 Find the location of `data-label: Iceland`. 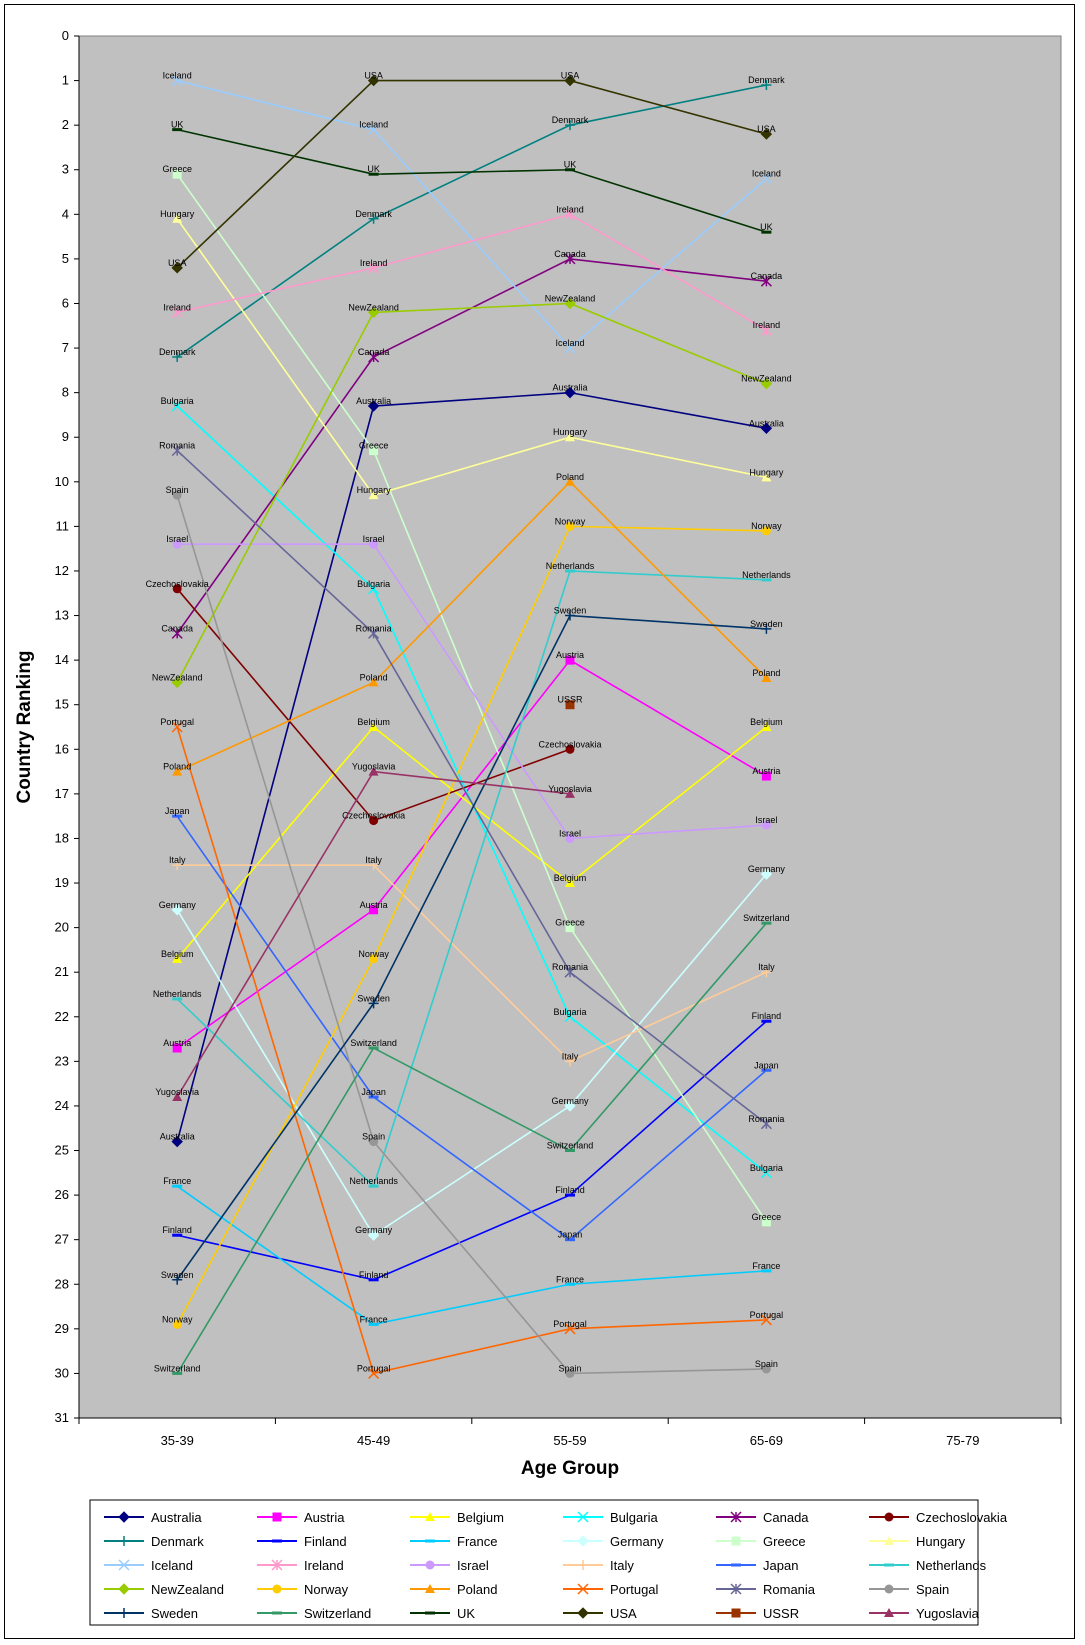

data-label: Iceland is located at coordinates (373, 125).